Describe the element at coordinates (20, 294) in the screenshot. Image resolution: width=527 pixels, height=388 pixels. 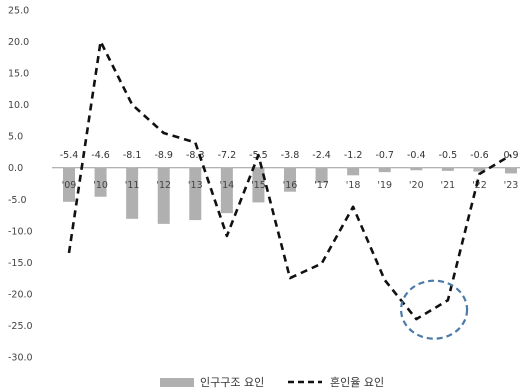
I see `y-tick-label: -20.0` at that location.